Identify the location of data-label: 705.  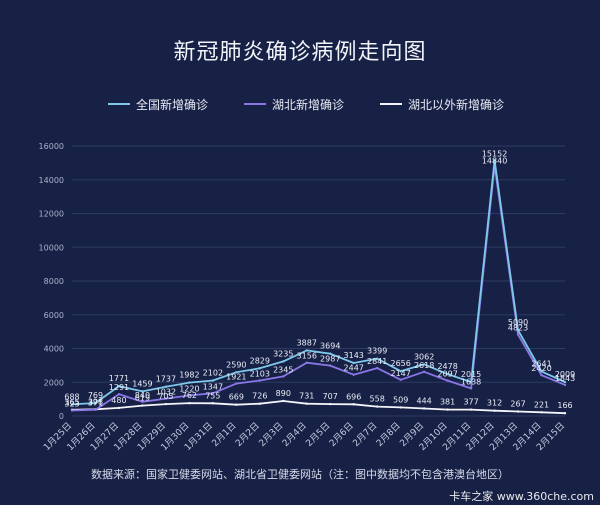
(165, 396).